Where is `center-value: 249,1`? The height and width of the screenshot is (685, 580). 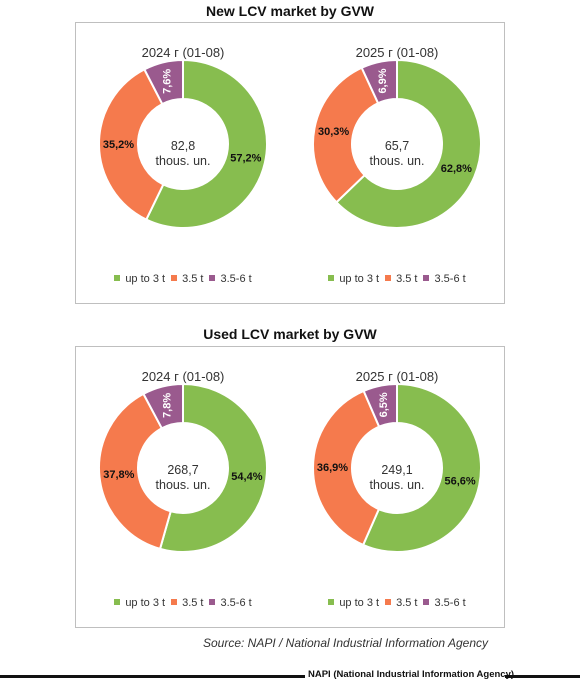
center-value: 249,1 is located at coordinates (397, 470).